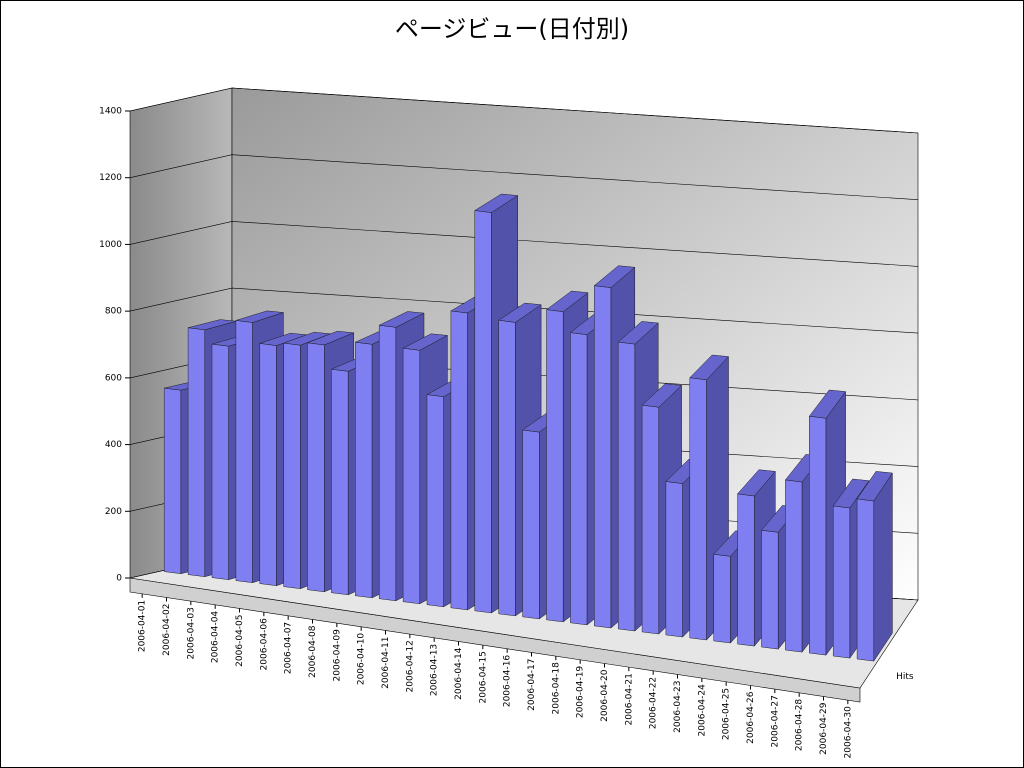  Describe the element at coordinates (110, 112) in the screenshot. I see `y-tick-label: 1400` at that location.